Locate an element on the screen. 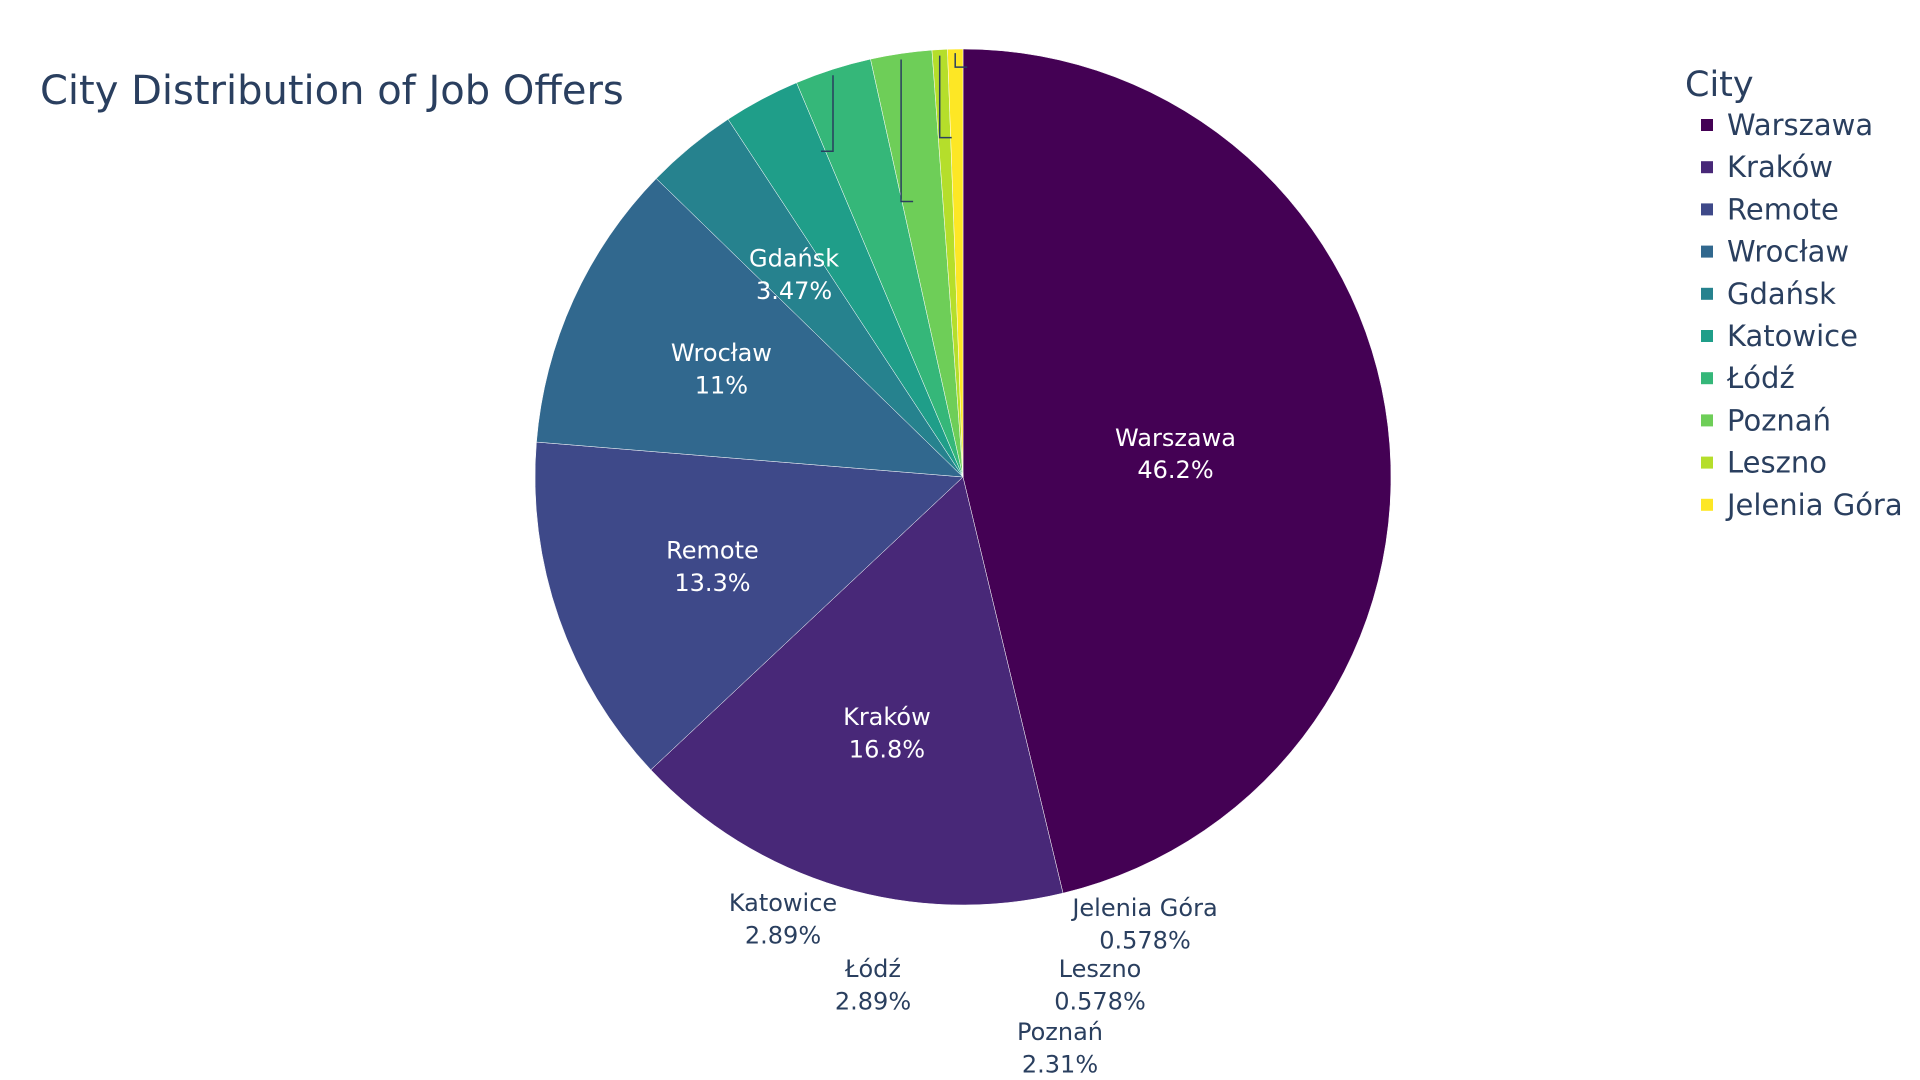 This screenshot has height=1080, width=1920. legend-swatch-leszno is located at coordinates (1707, 462).